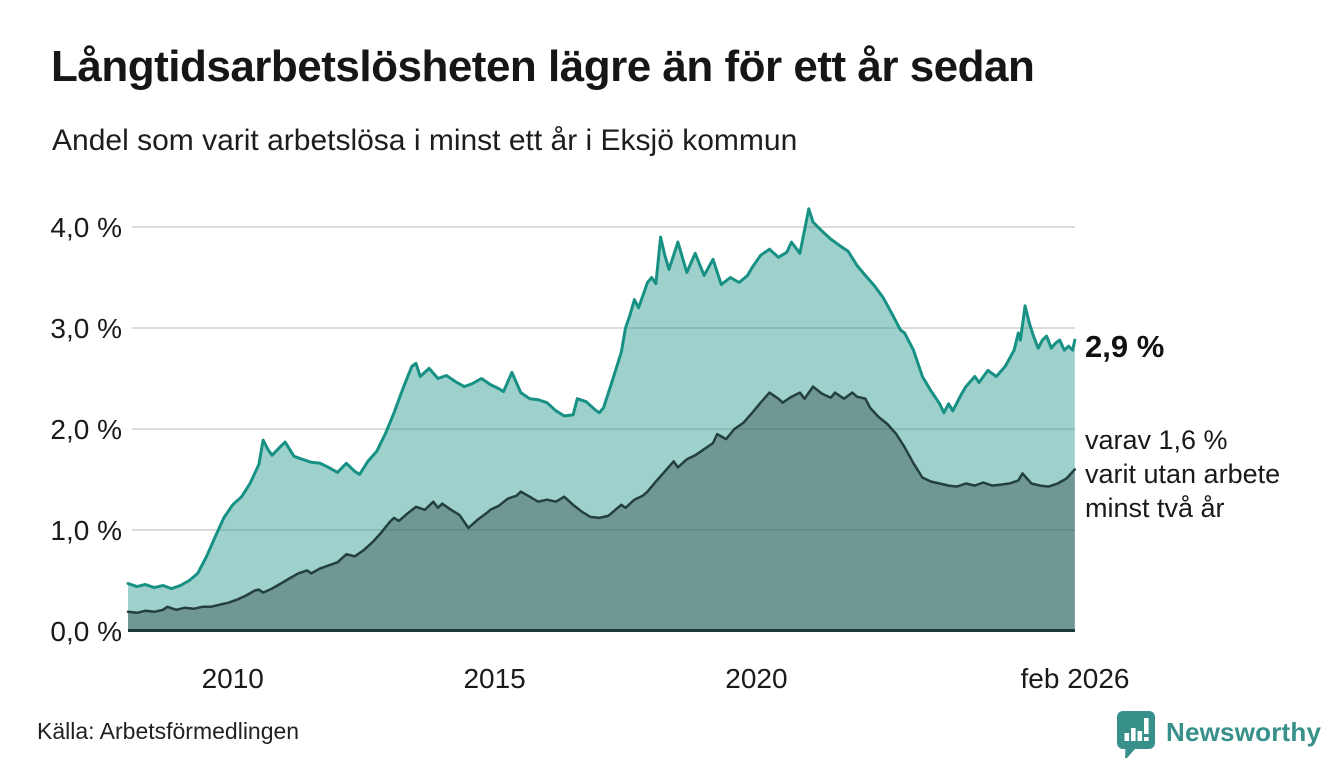 Image resolution: width=1340 pixels, height=780 pixels. I want to click on secondary-series-line: varit utan arbete, so click(1183, 474).